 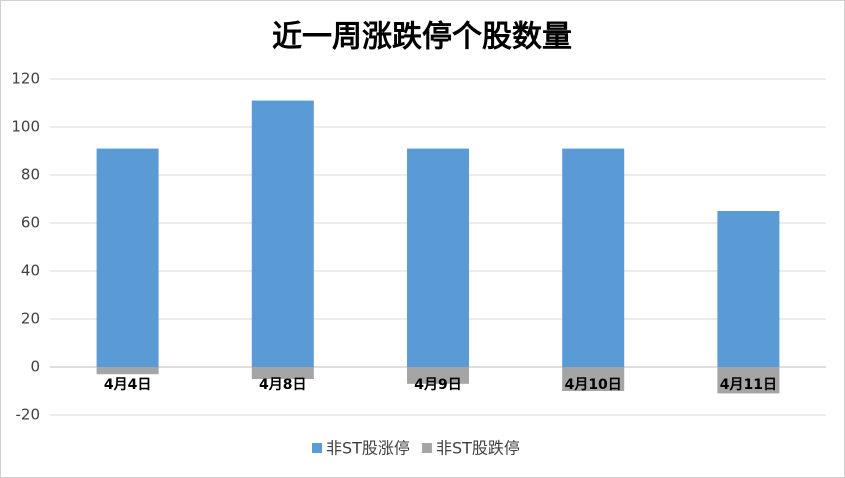 I want to click on y-tick-label: 120, so click(x=25, y=79).